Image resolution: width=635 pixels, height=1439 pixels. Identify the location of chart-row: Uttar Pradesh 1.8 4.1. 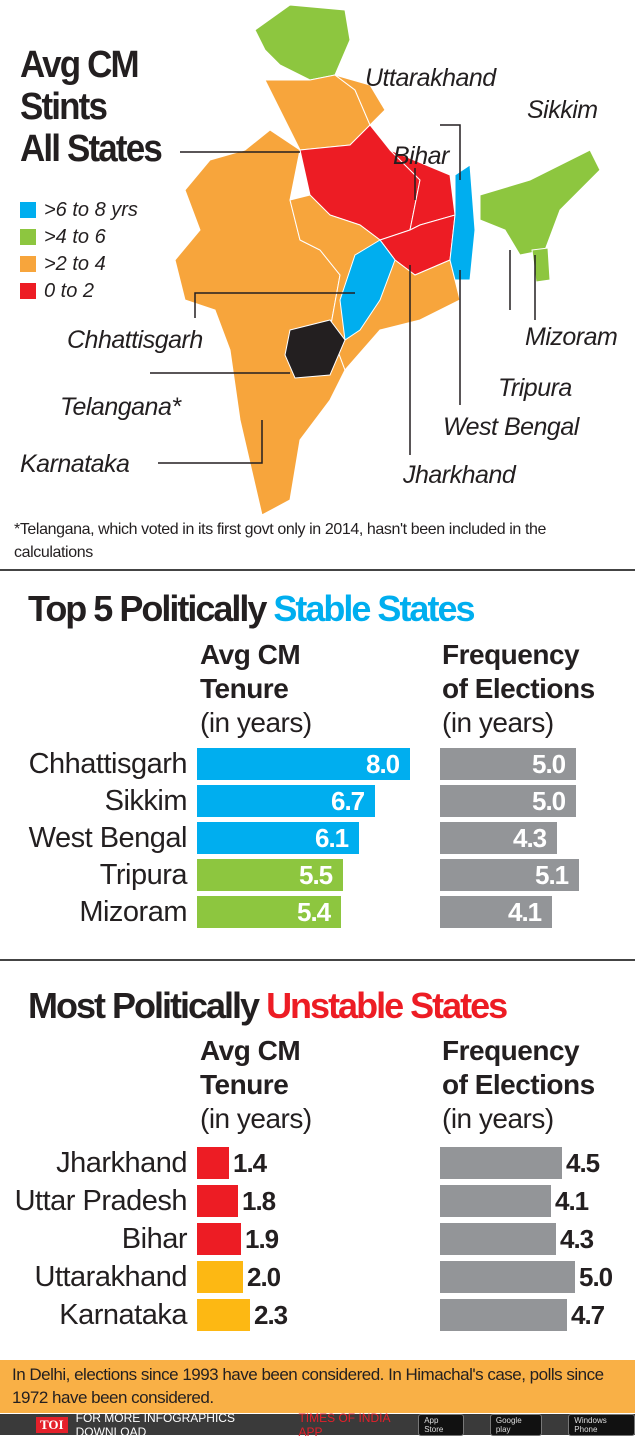
(317, 1201).